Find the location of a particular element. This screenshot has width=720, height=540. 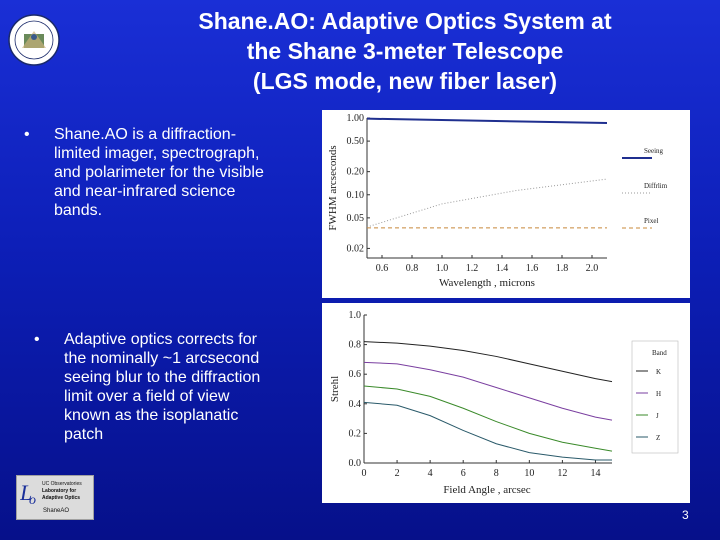

fwhm-x-tick-label: 0.6 is located at coordinates (382, 268).